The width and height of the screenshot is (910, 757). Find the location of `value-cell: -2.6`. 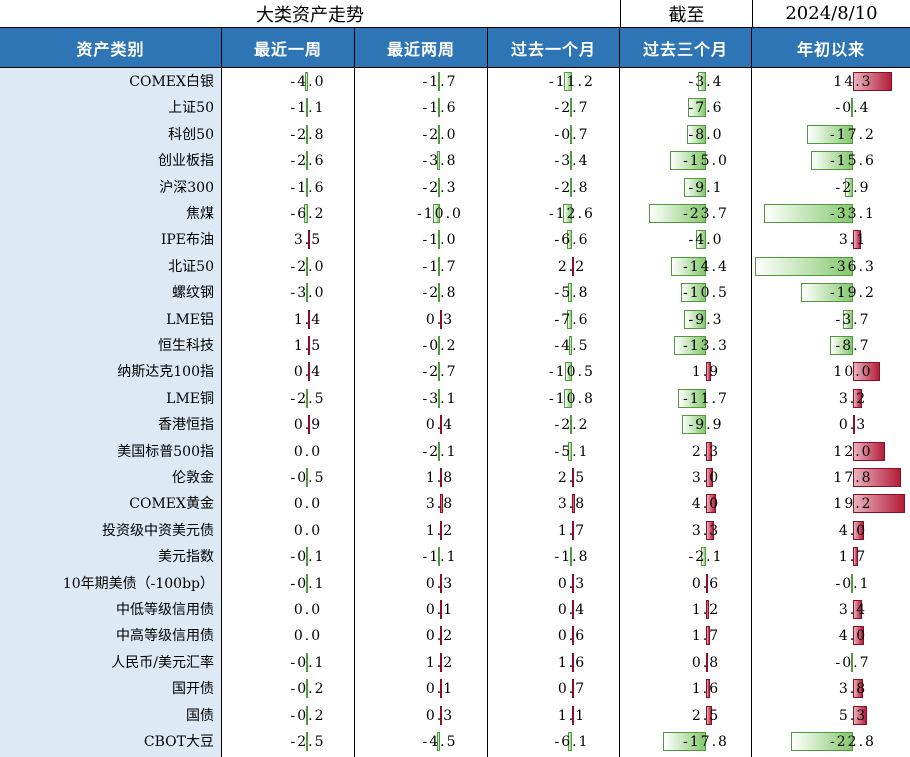

value-cell: -2.6 is located at coordinates (288, 161).